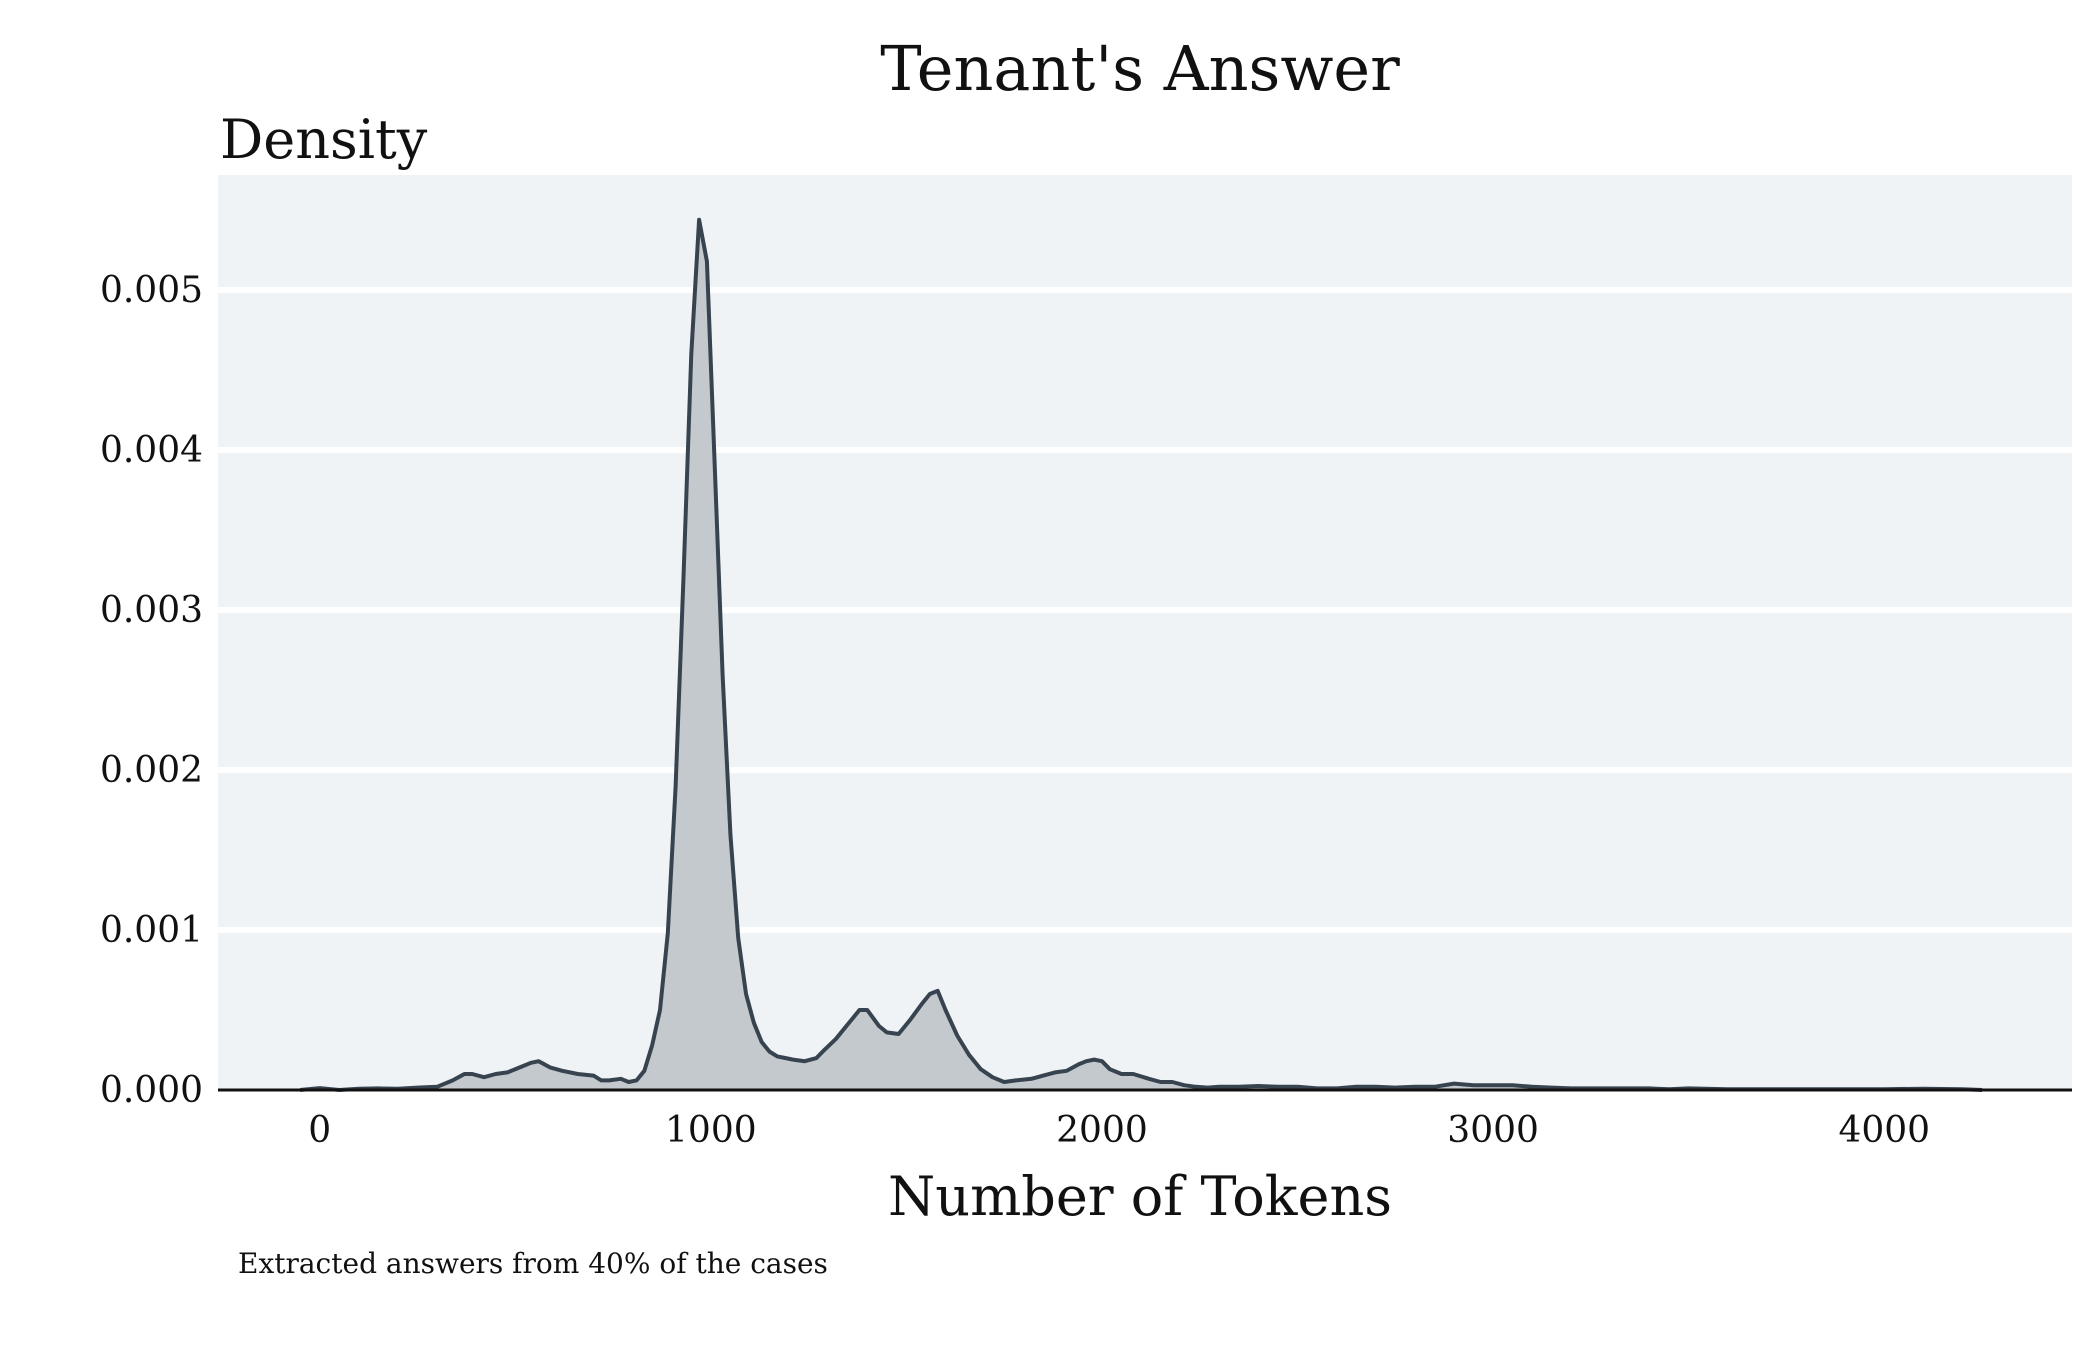  I want to click on x-tick-label-3: 3000, so click(1493, 1130).